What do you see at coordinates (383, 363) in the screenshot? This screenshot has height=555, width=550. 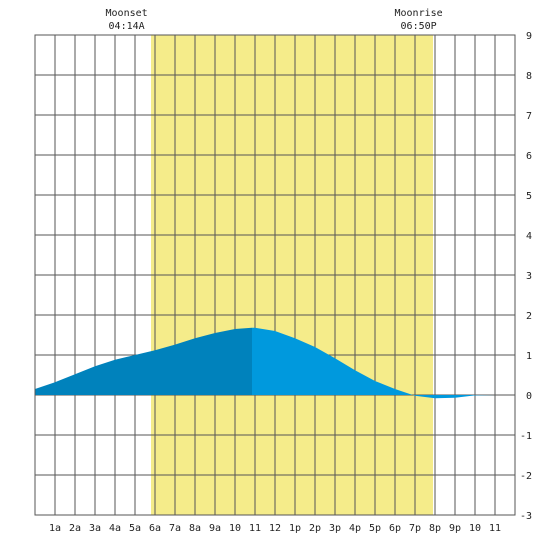 I see `tide-area-falling` at bounding box center [383, 363].